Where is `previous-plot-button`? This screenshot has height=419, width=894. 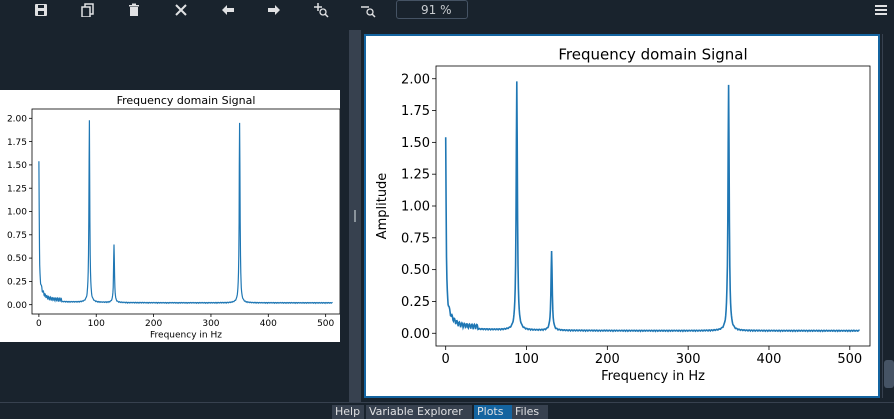
previous-plot-button is located at coordinates (228, 10).